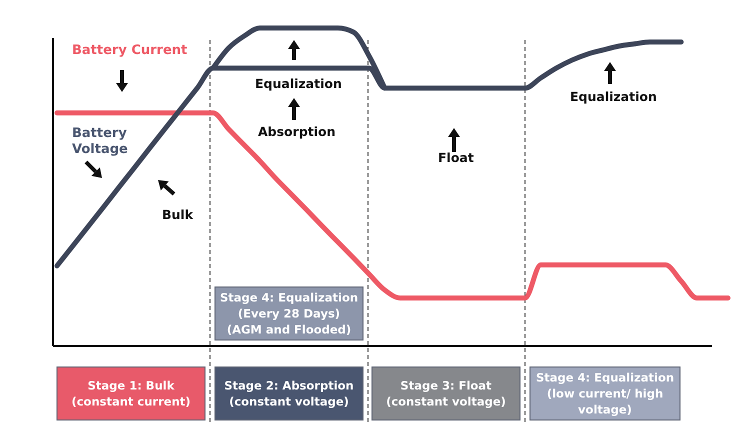 Image resolution: width=738 pixels, height=432 pixels. Describe the element at coordinates (178, 214) in the screenshot. I see `annotation: Bulk` at that location.